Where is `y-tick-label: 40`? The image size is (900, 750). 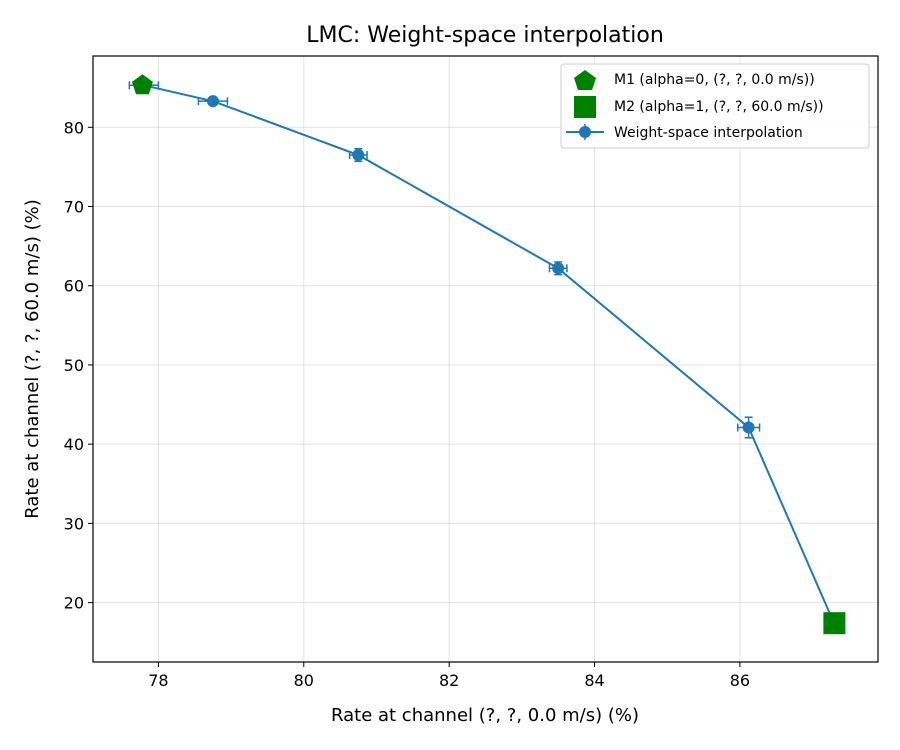 y-tick-label: 40 is located at coordinates (74, 444).